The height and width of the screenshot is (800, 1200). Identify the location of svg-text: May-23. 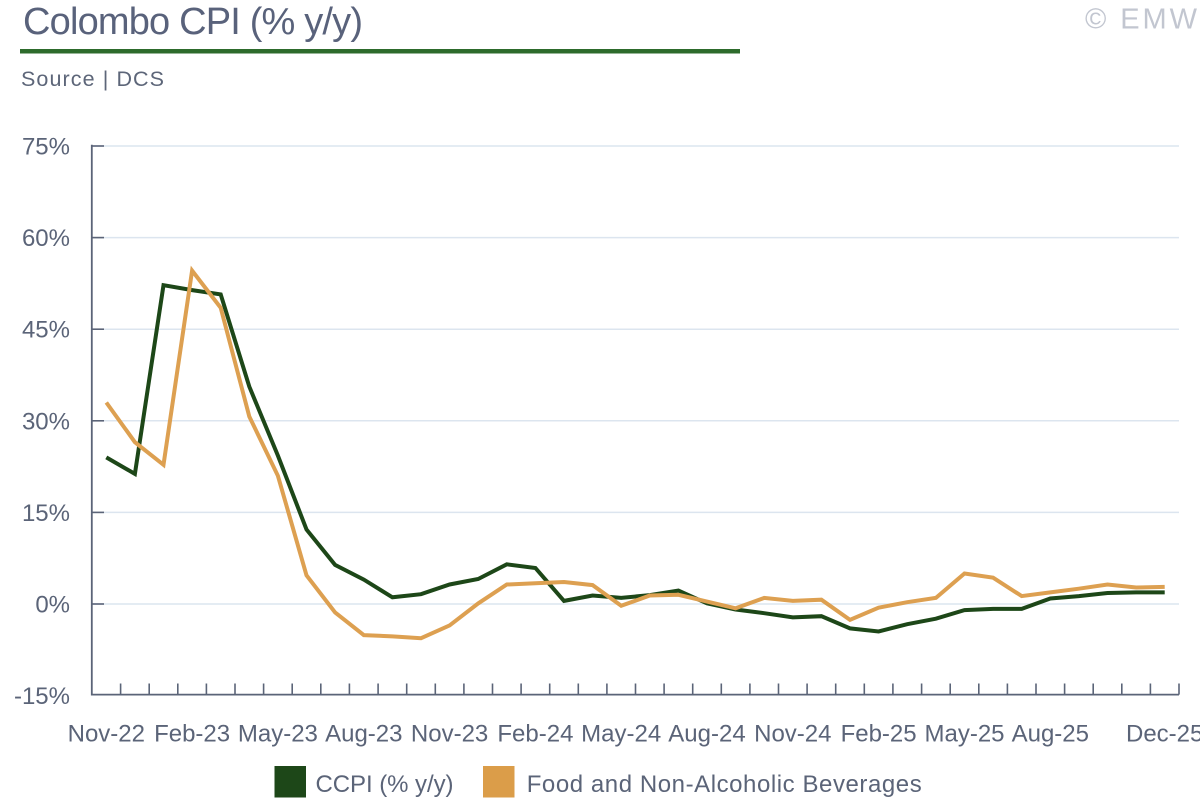
(278, 734).